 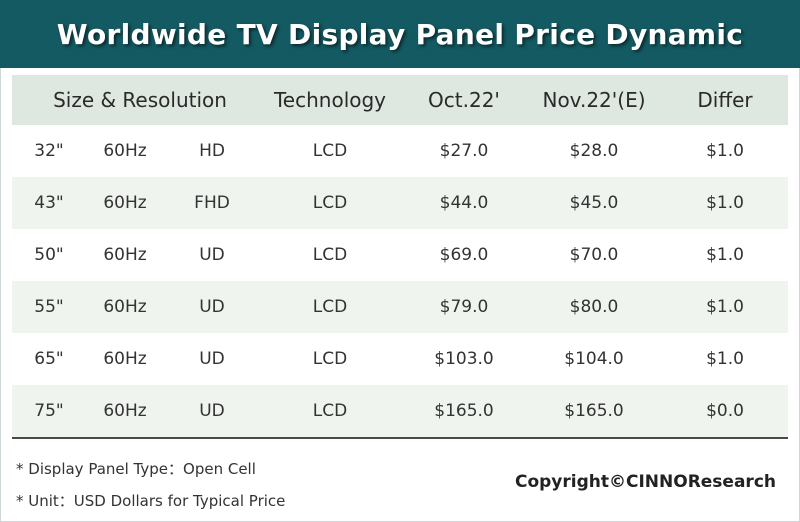 I want to click on header-size-resolution: Size & Resolution, so click(x=140, y=100).